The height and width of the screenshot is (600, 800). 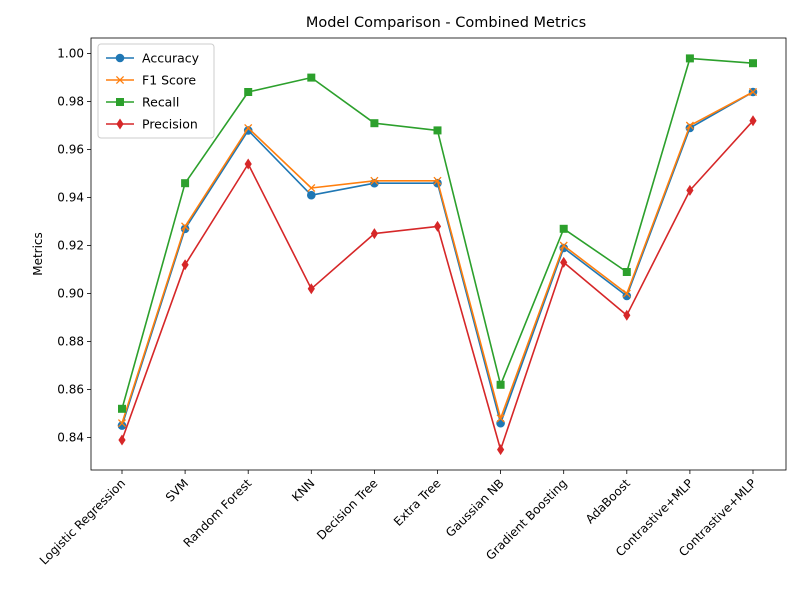 What do you see at coordinates (417, 502) in the screenshot?
I see `x-tick-label: Extra Tree` at bounding box center [417, 502].